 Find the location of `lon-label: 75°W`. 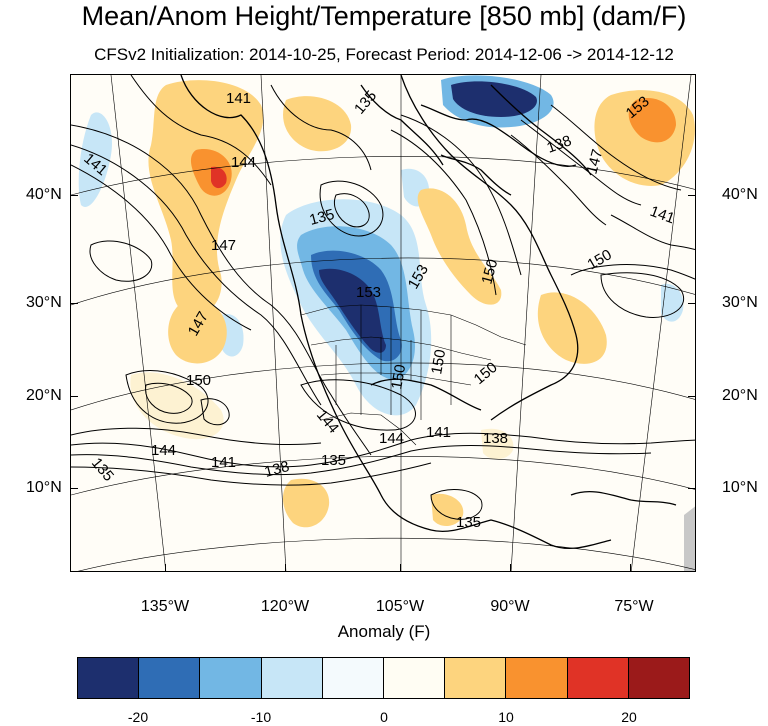

lon-label: 75°W is located at coordinates (634, 606).